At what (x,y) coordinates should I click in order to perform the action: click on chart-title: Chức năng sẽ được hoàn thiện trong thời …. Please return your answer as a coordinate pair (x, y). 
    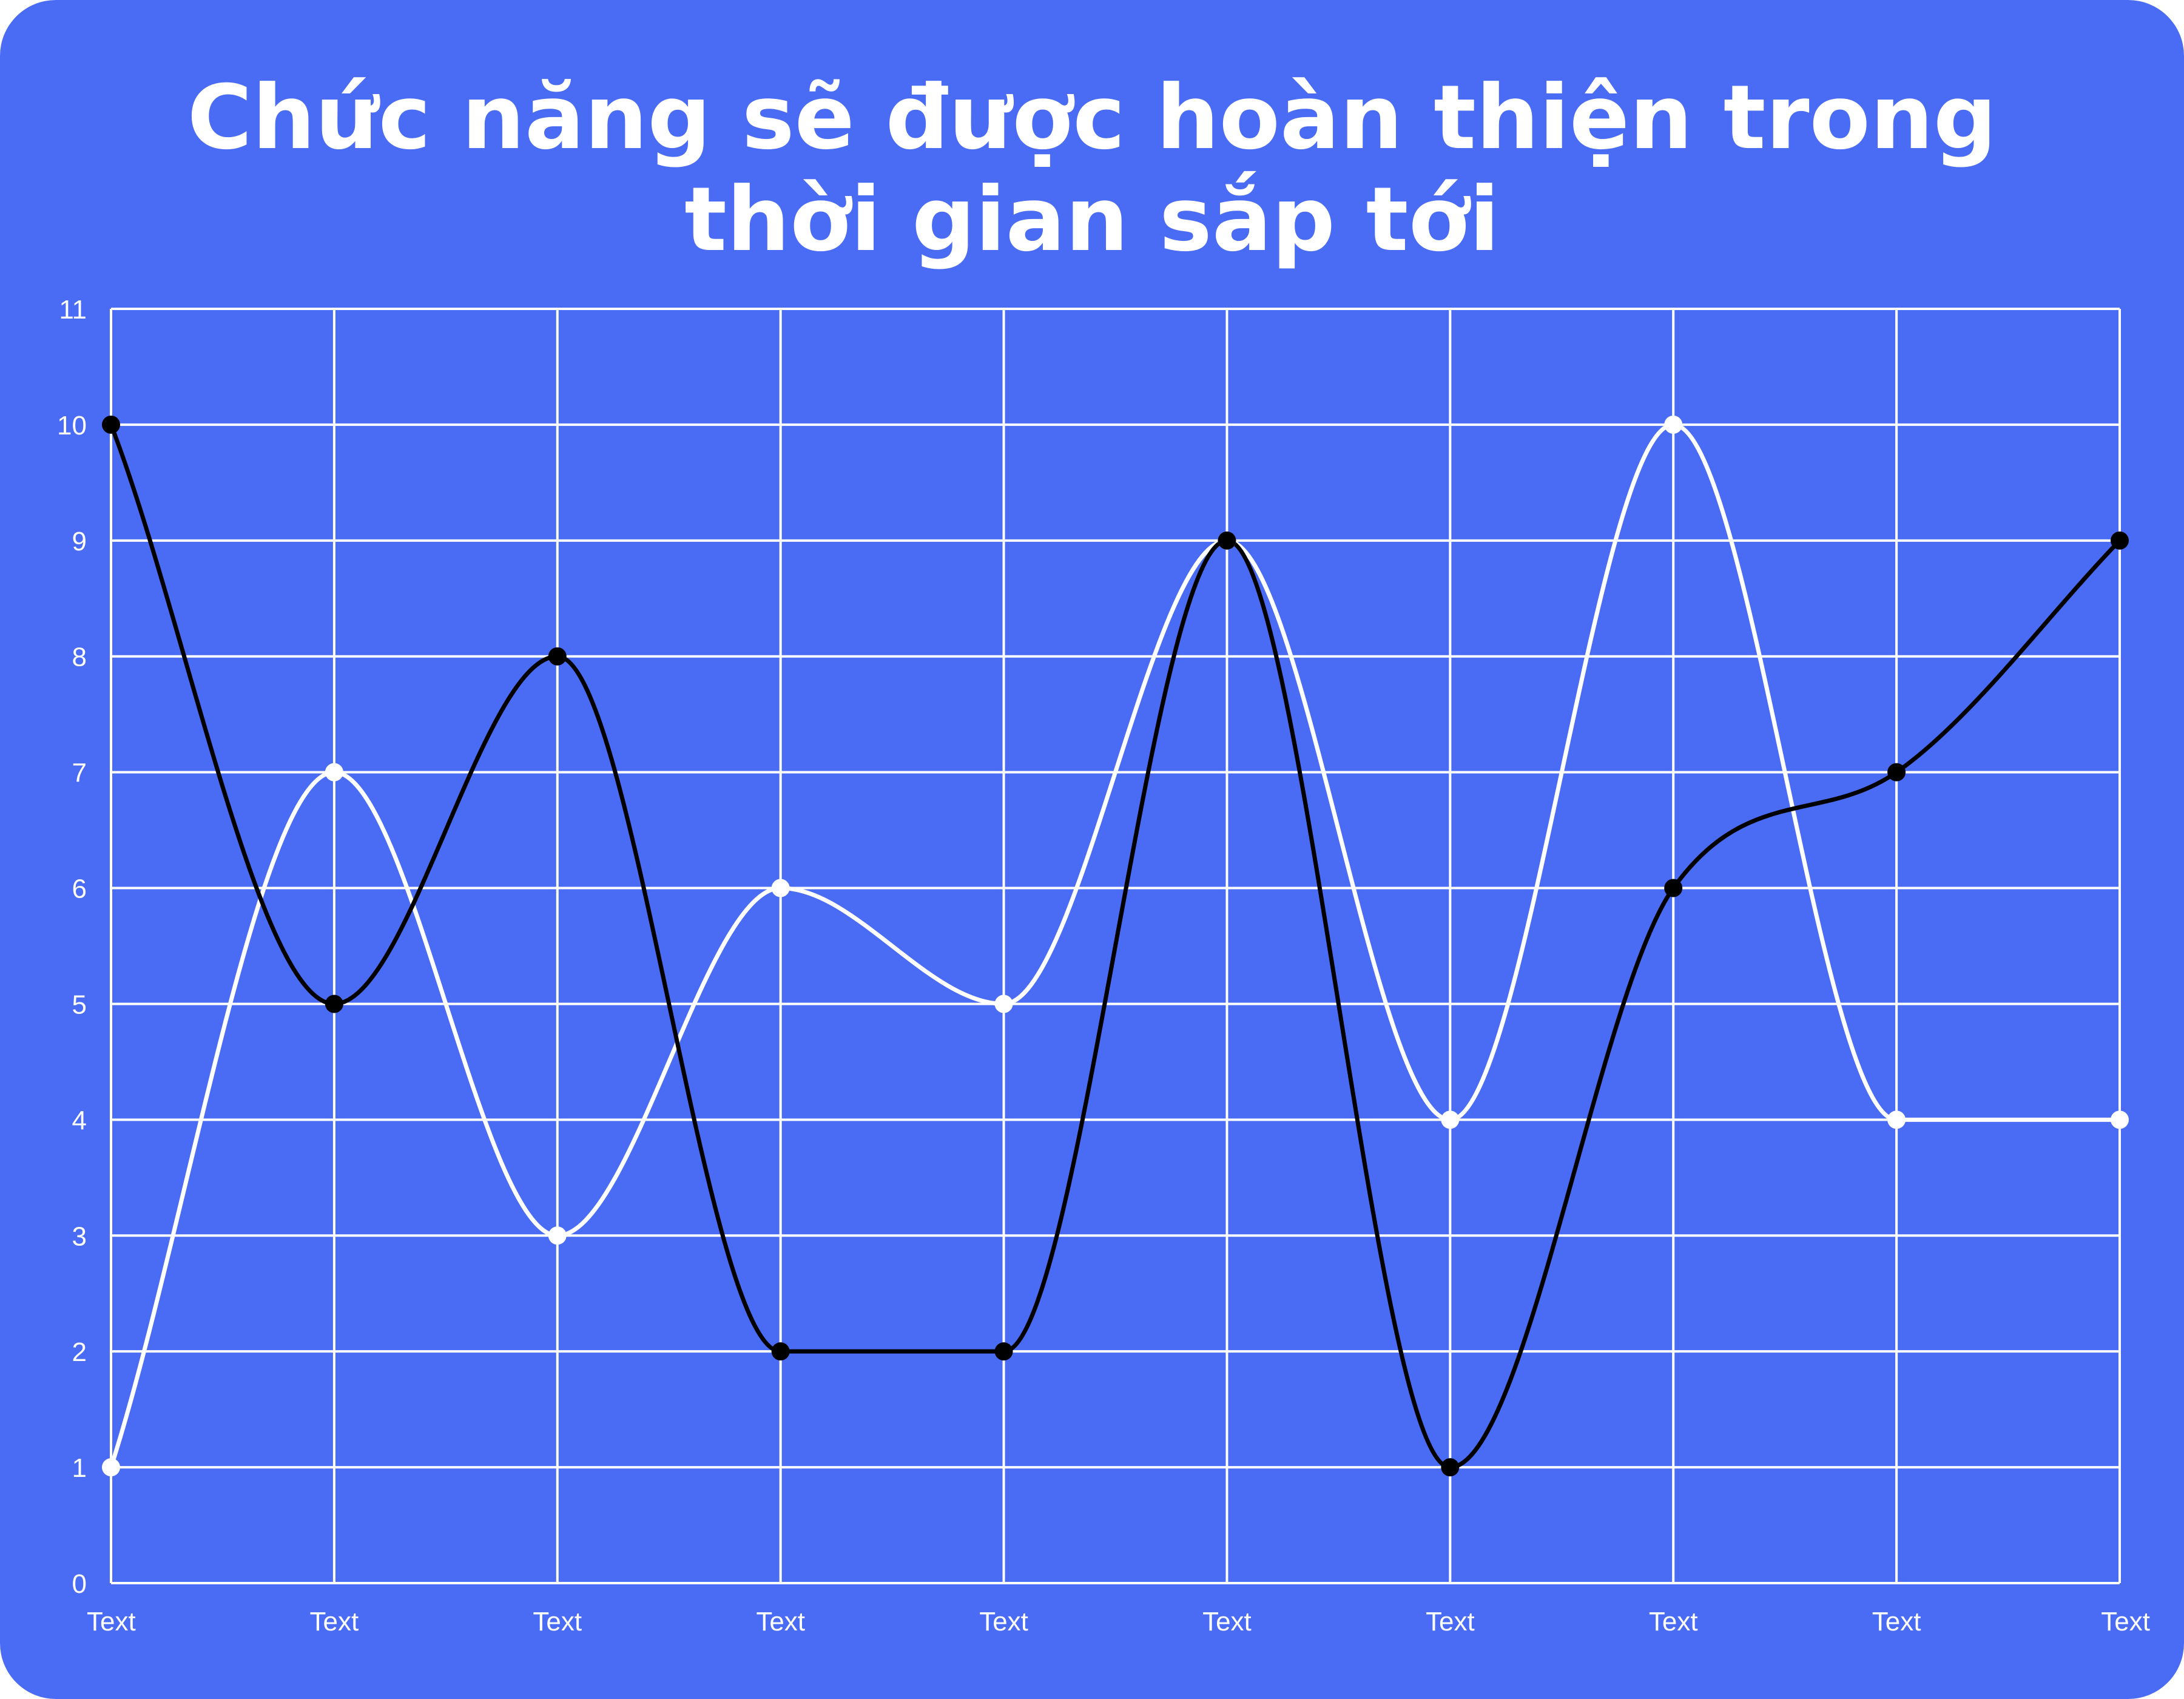
    Looking at the image, I should click on (1092, 169).